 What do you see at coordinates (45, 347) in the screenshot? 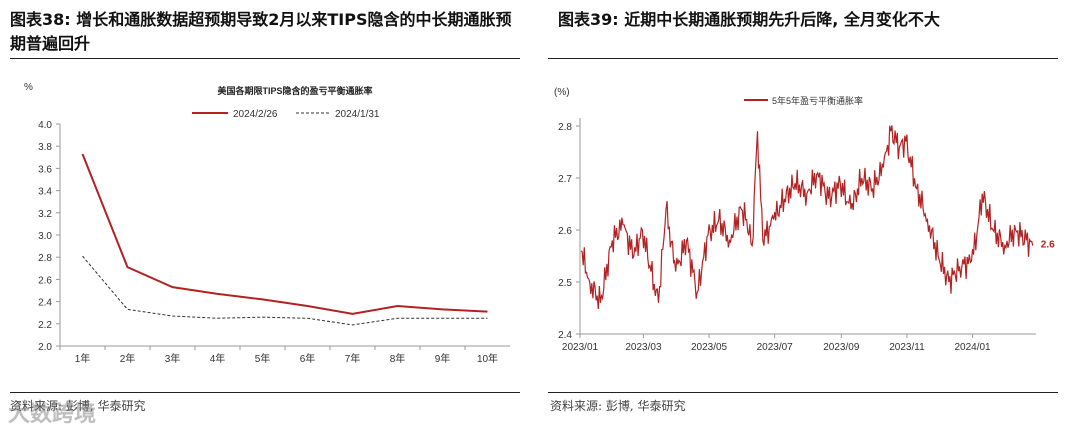
I see `left-y-tick-label: 2.0` at bounding box center [45, 347].